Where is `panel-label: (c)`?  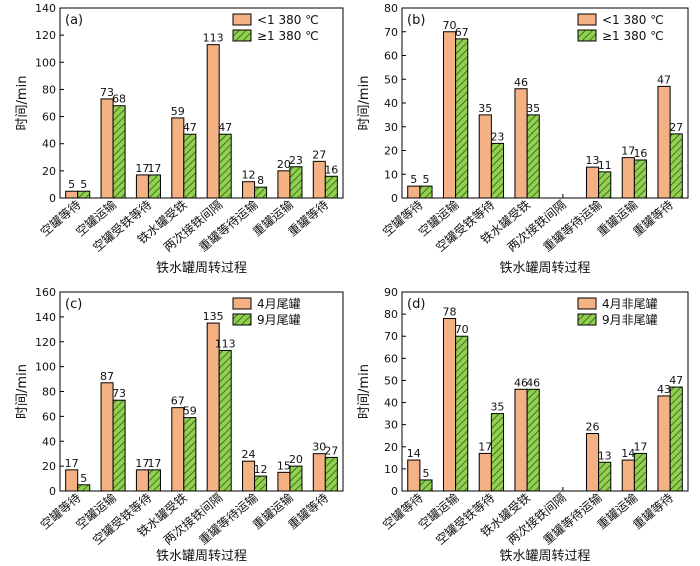
panel-label: (c) is located at coordinates (73, 304).